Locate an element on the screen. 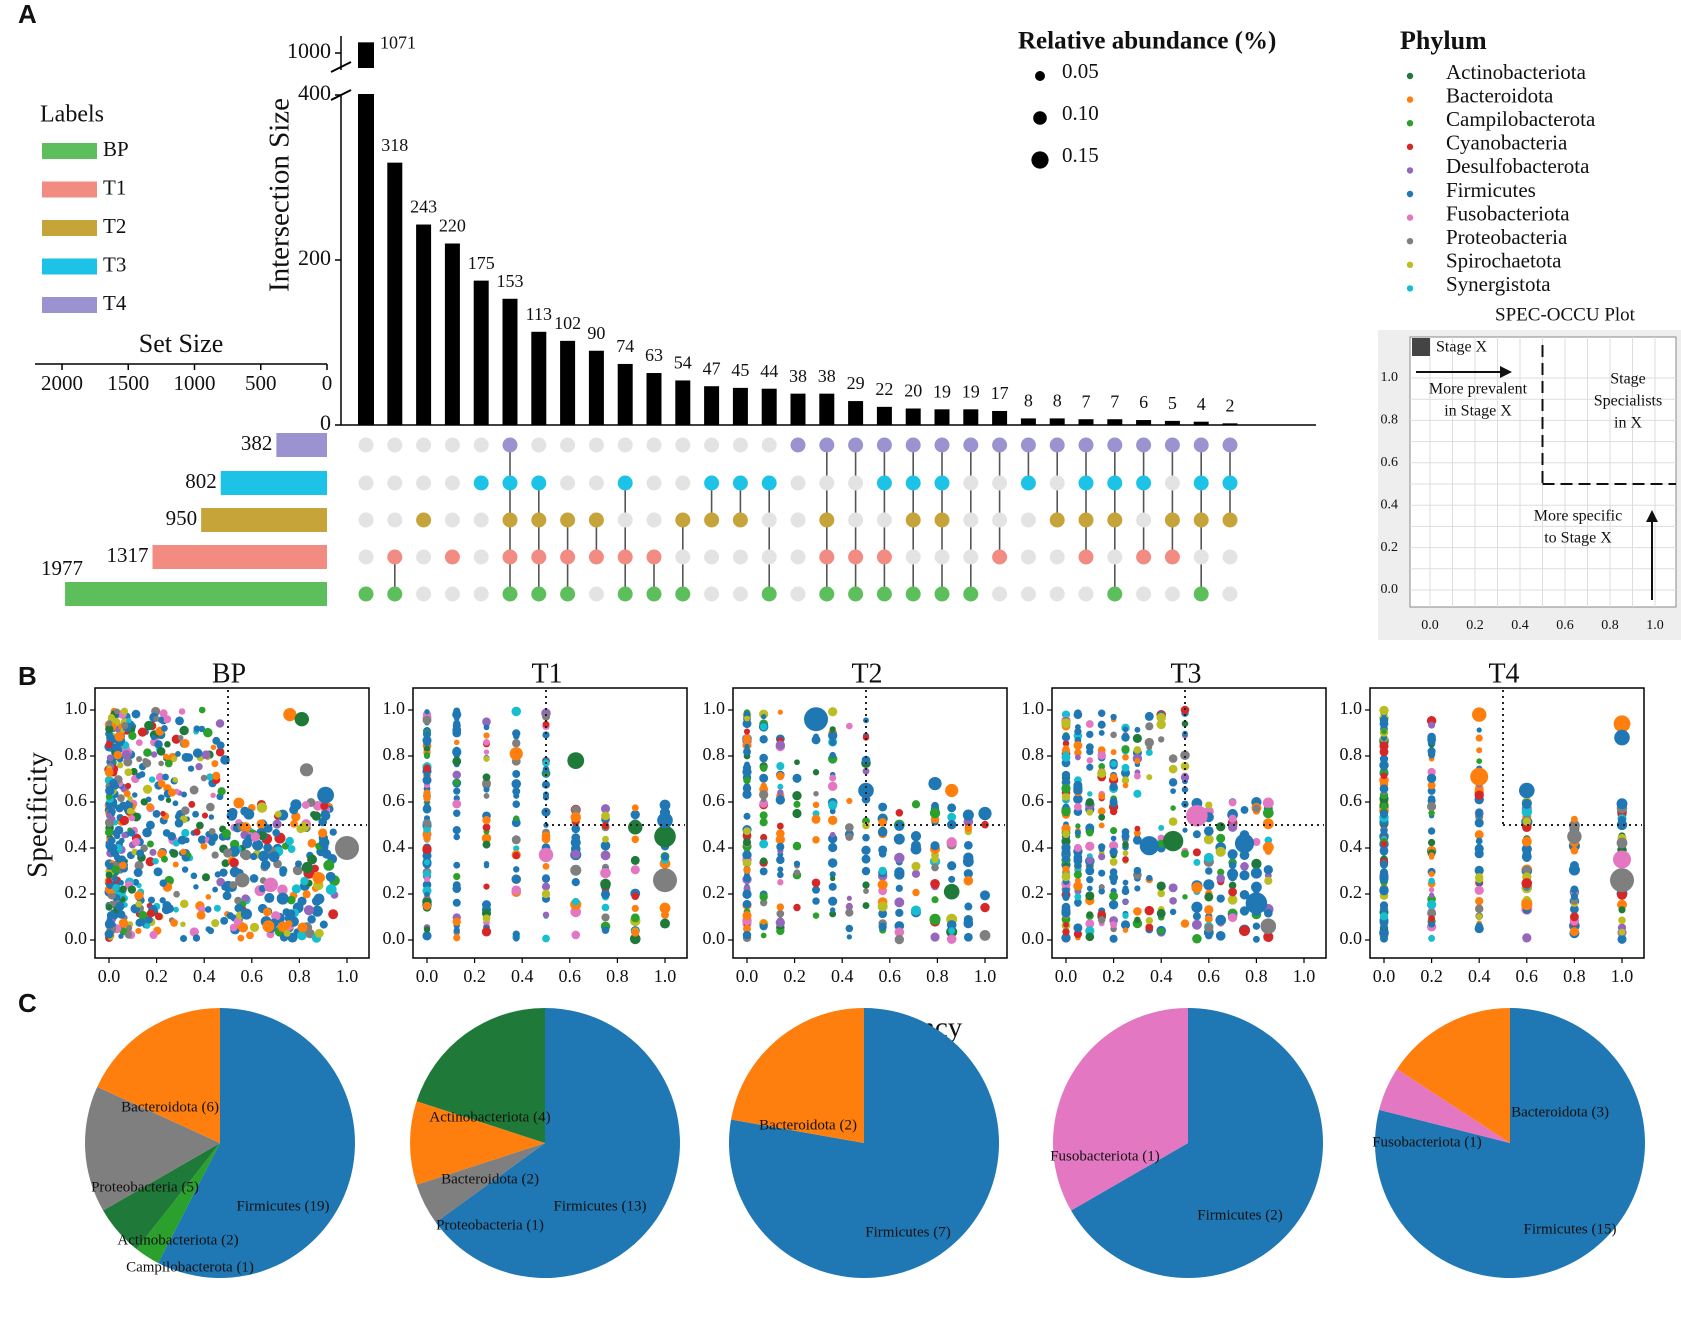 This screenshot has width=1681, height=1323. scatter-x-tick-label: 0.2 is located at coordinates (474, 976).